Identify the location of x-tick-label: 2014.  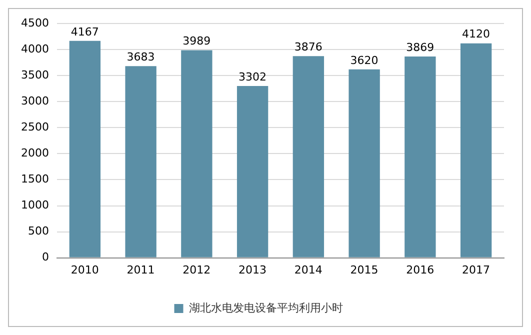
(308, 269).